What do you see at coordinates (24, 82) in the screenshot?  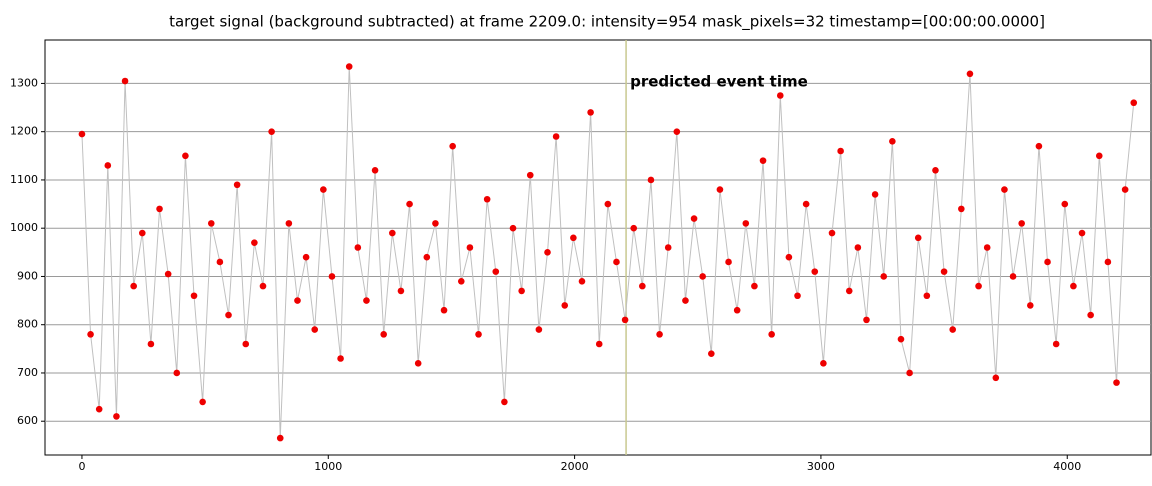 I see `y-tick-label: 1300` at bounding box center [24, 82].